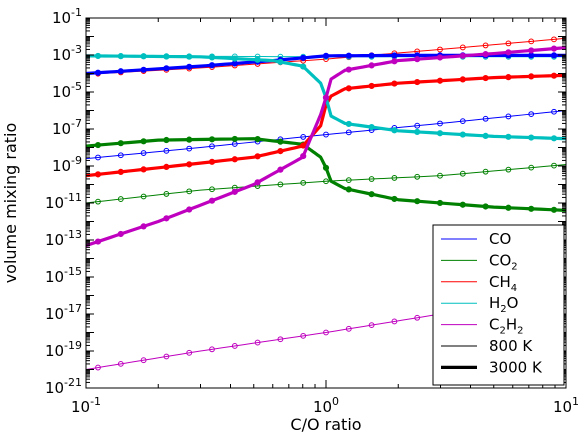 The height and width of the screenshot is (436, 582). What do you see at coordinates (482, 326) in the screenshot?
I see `legend-entry: C2H2` at bounding box center [482, 326].